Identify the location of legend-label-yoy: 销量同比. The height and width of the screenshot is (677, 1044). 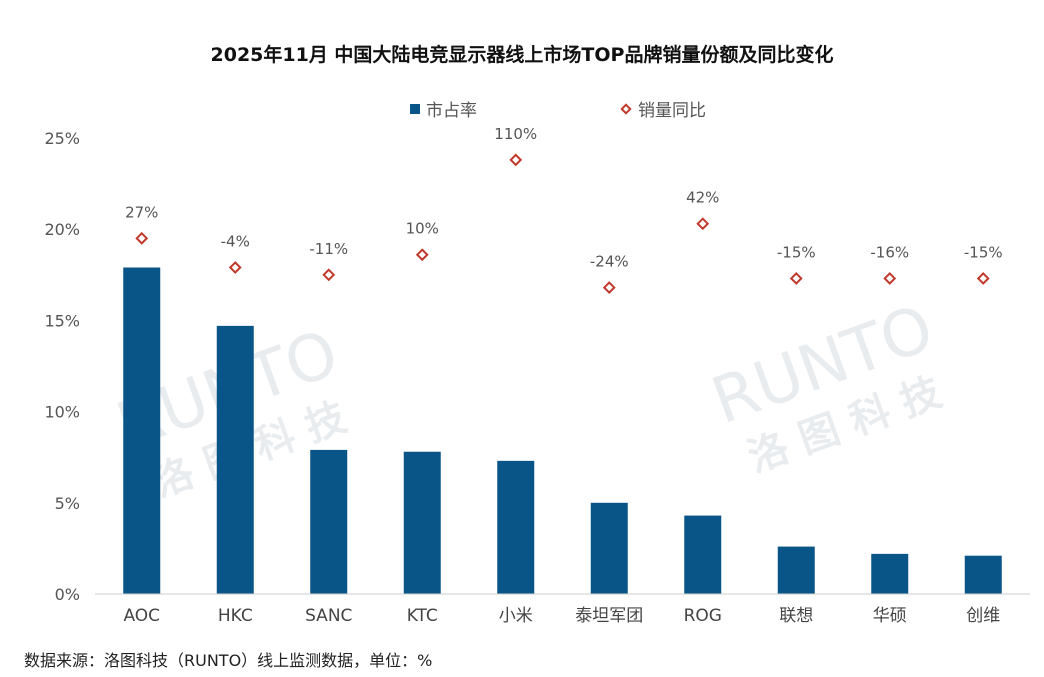
(672, 111).